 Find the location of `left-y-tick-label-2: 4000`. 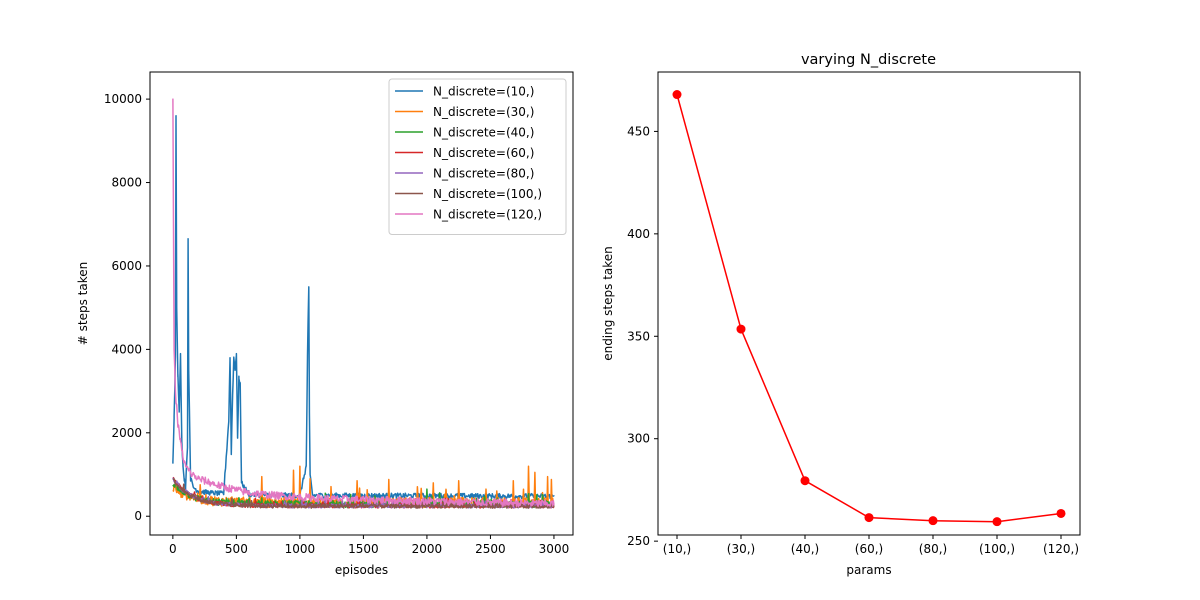

left-y-tick-label-2: 4000 is located at coordinates (126, 349).